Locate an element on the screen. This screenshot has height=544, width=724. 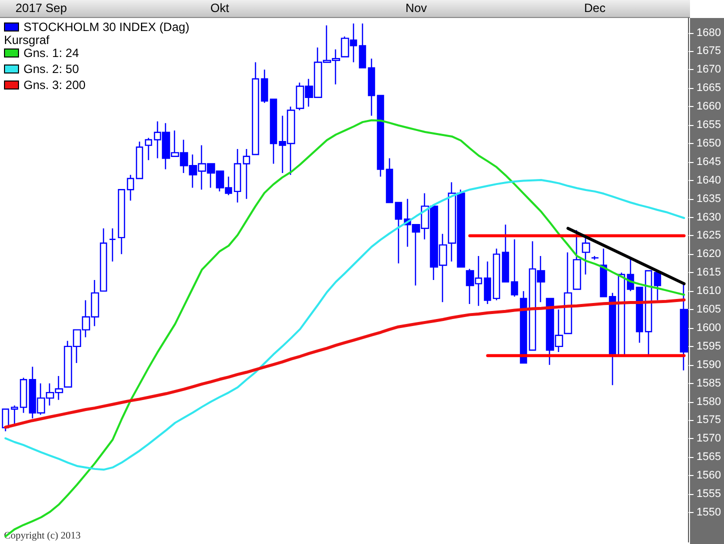
y-tick-label: 1605 is located at coordinates (709, 310).